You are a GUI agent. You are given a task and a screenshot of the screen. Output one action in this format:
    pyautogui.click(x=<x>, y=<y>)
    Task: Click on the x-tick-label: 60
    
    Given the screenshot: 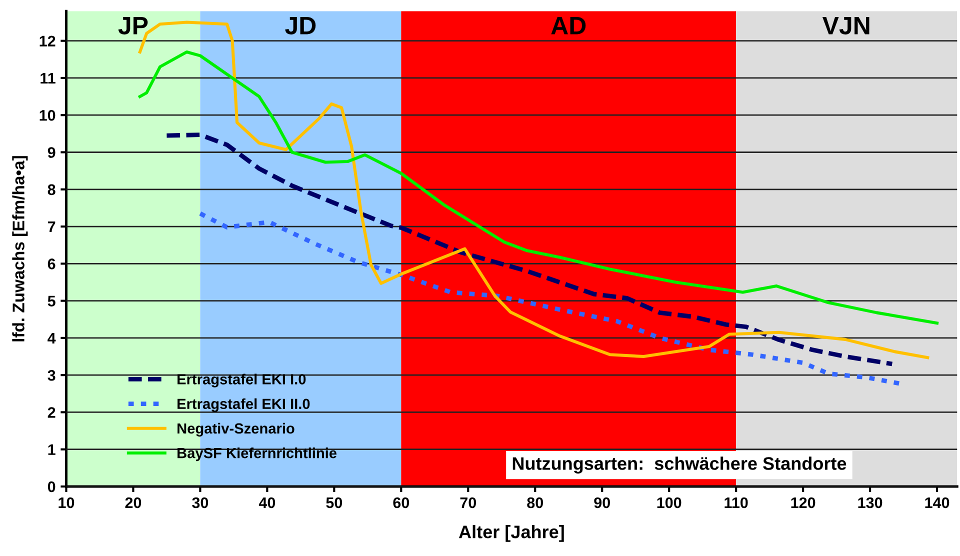 What is the action you would take?
    pyautogui.click(x=401, y=502)
    